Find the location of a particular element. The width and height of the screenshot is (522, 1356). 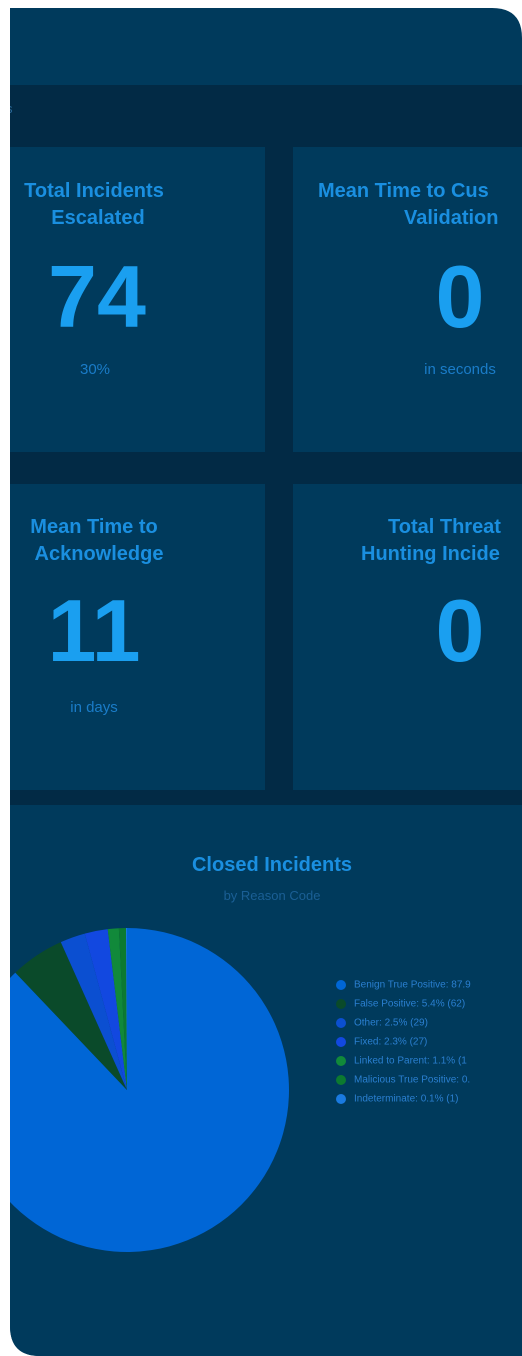

card-value: 11 is located at coordinates (93, 630).